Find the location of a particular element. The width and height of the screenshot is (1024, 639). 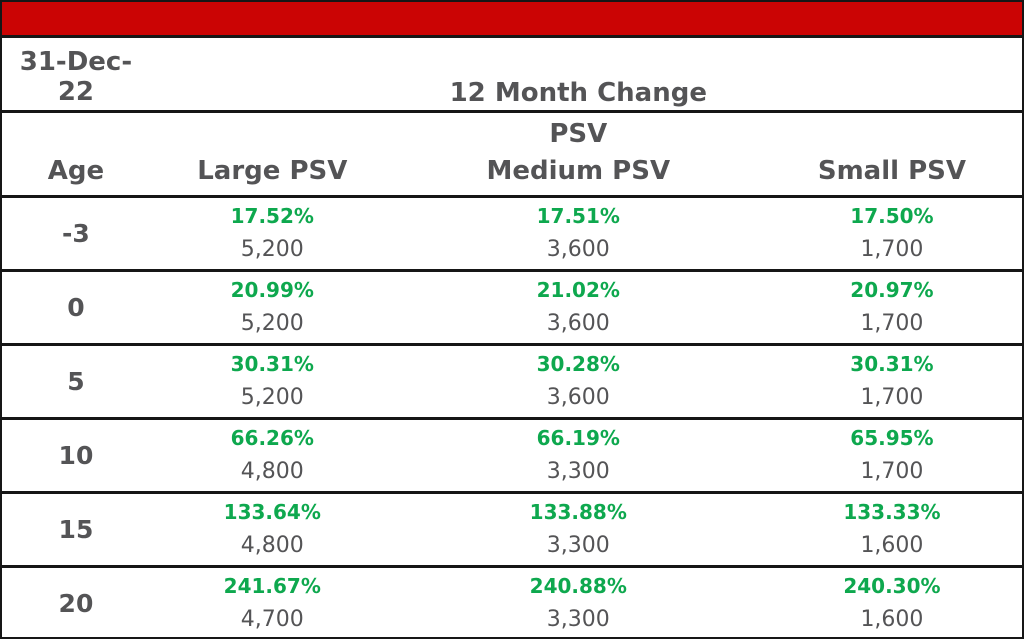

large-psv-pct-change: 17.52% is located at coordinates (272, 216).